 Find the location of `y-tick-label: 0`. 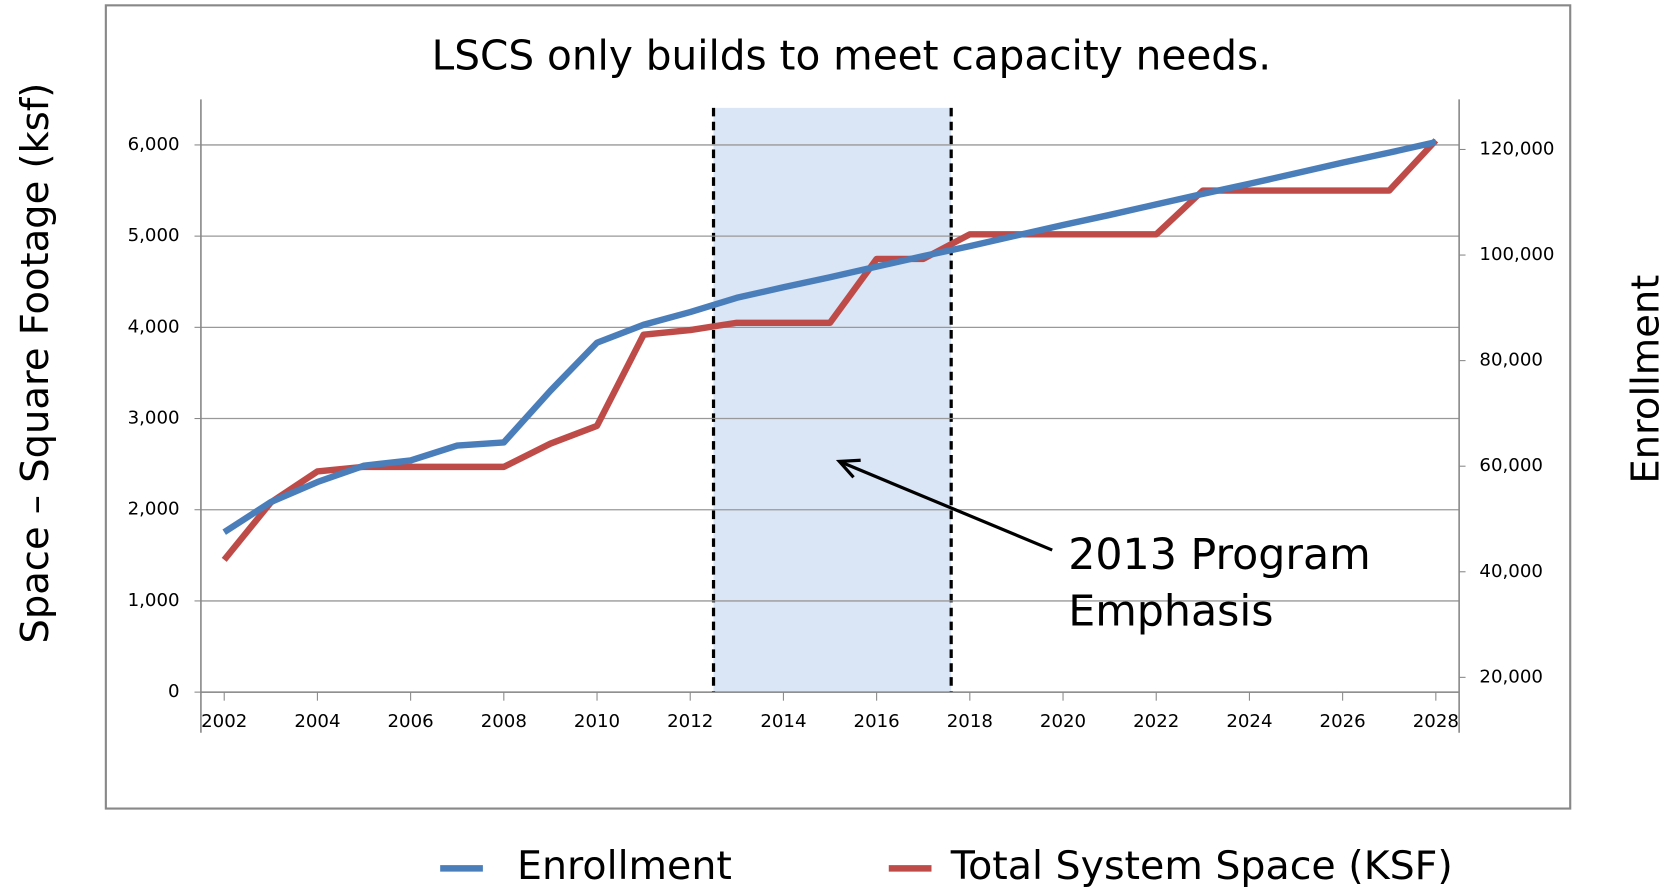

y-tick-label: 0 is located at coordinates (174, 691).